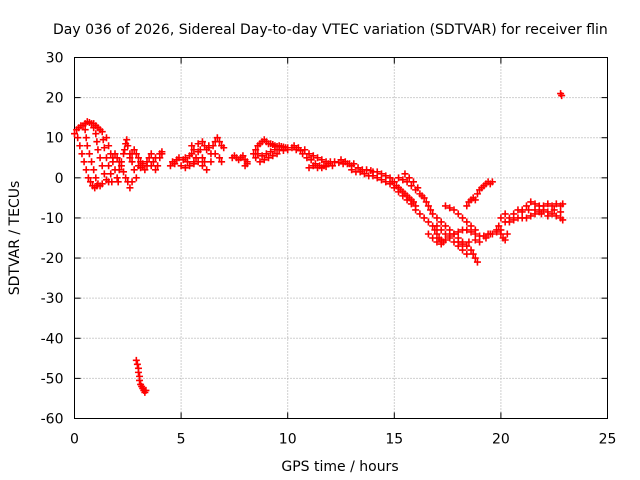 The height and width of the screenshot is (480, 640). I want to click on y-tick-label: 20, so click(55, 99).